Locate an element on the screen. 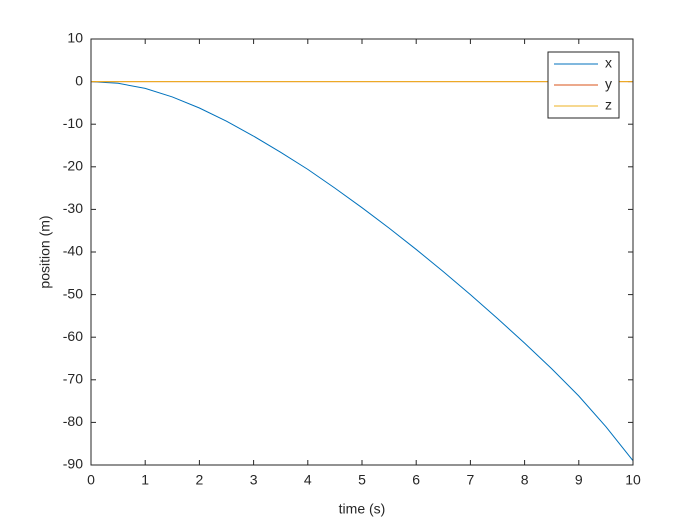 The width and height of the screenshot is (700, 525). x-tick-label: 10 is located at coordinates (633, 480).